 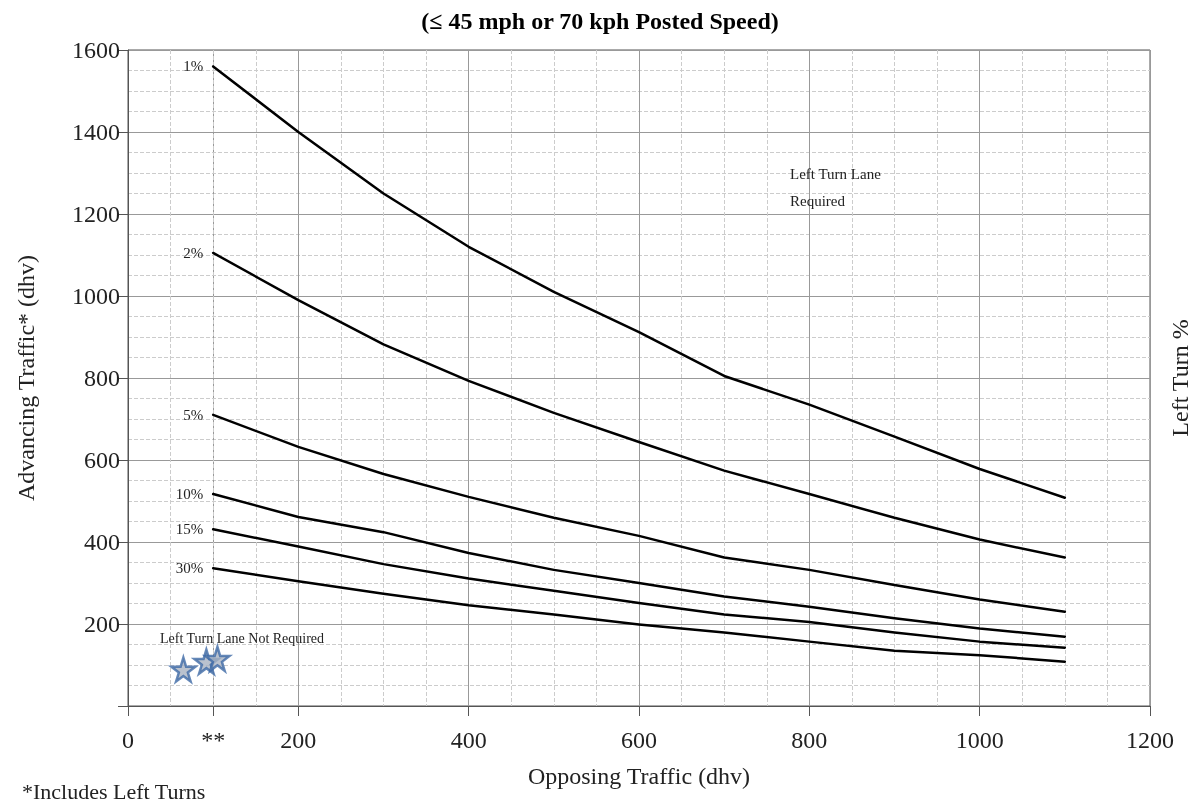 What do you see at coordinates (242, 639) in the screenshot?
I see `annotation: Left Turn Lane Not Required` at bounding box center [242, 639].